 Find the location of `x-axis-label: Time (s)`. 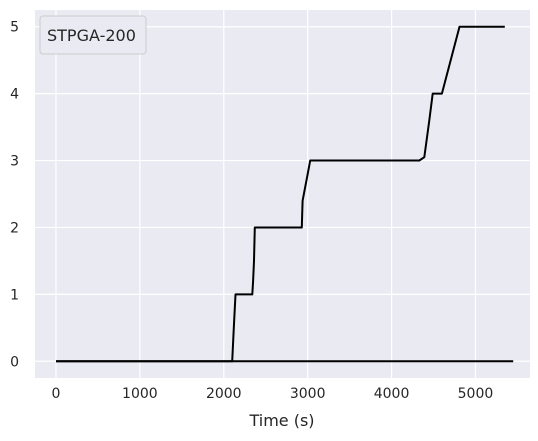

x-axis-label: Time (s) is located at coordinates (281, 420).